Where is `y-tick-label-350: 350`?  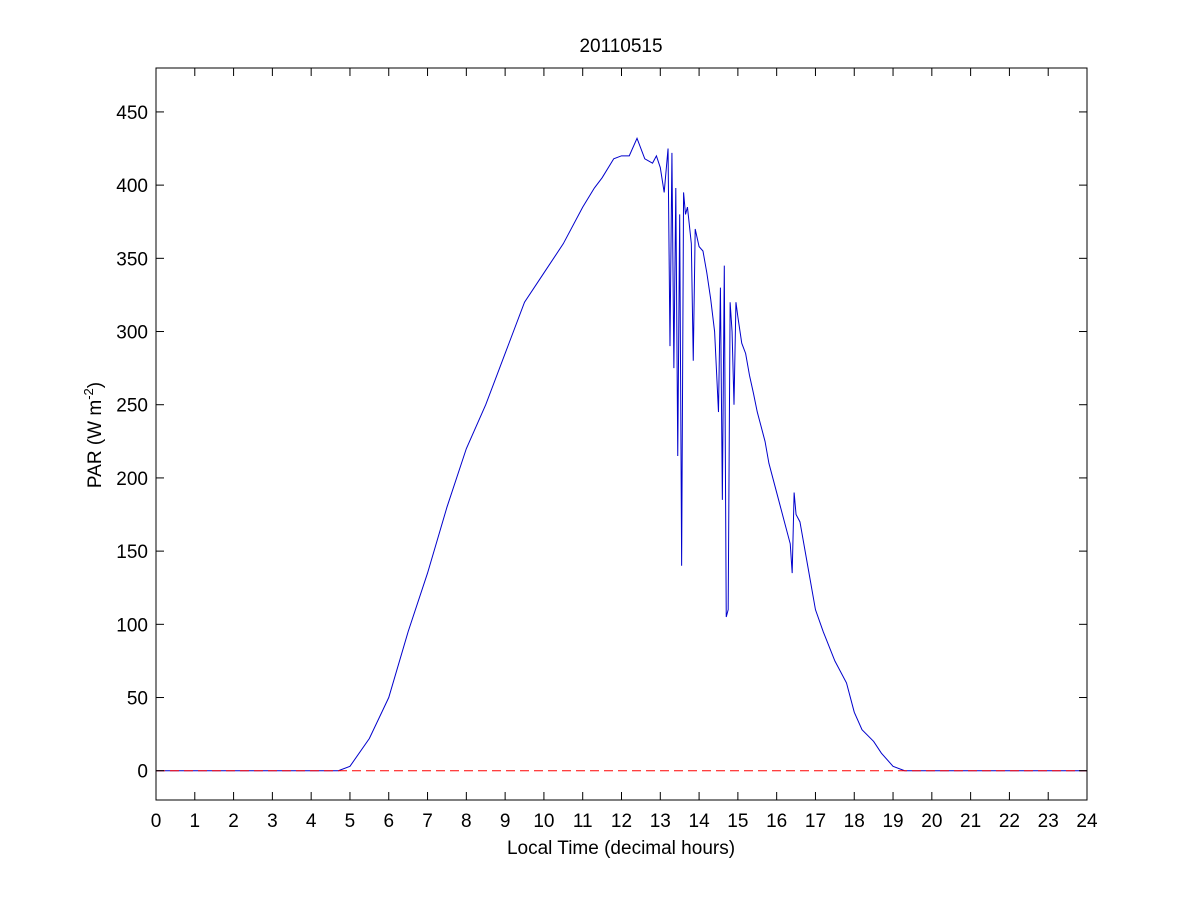 y-tick-label-350: 350 is located at coordinates (132, 259).